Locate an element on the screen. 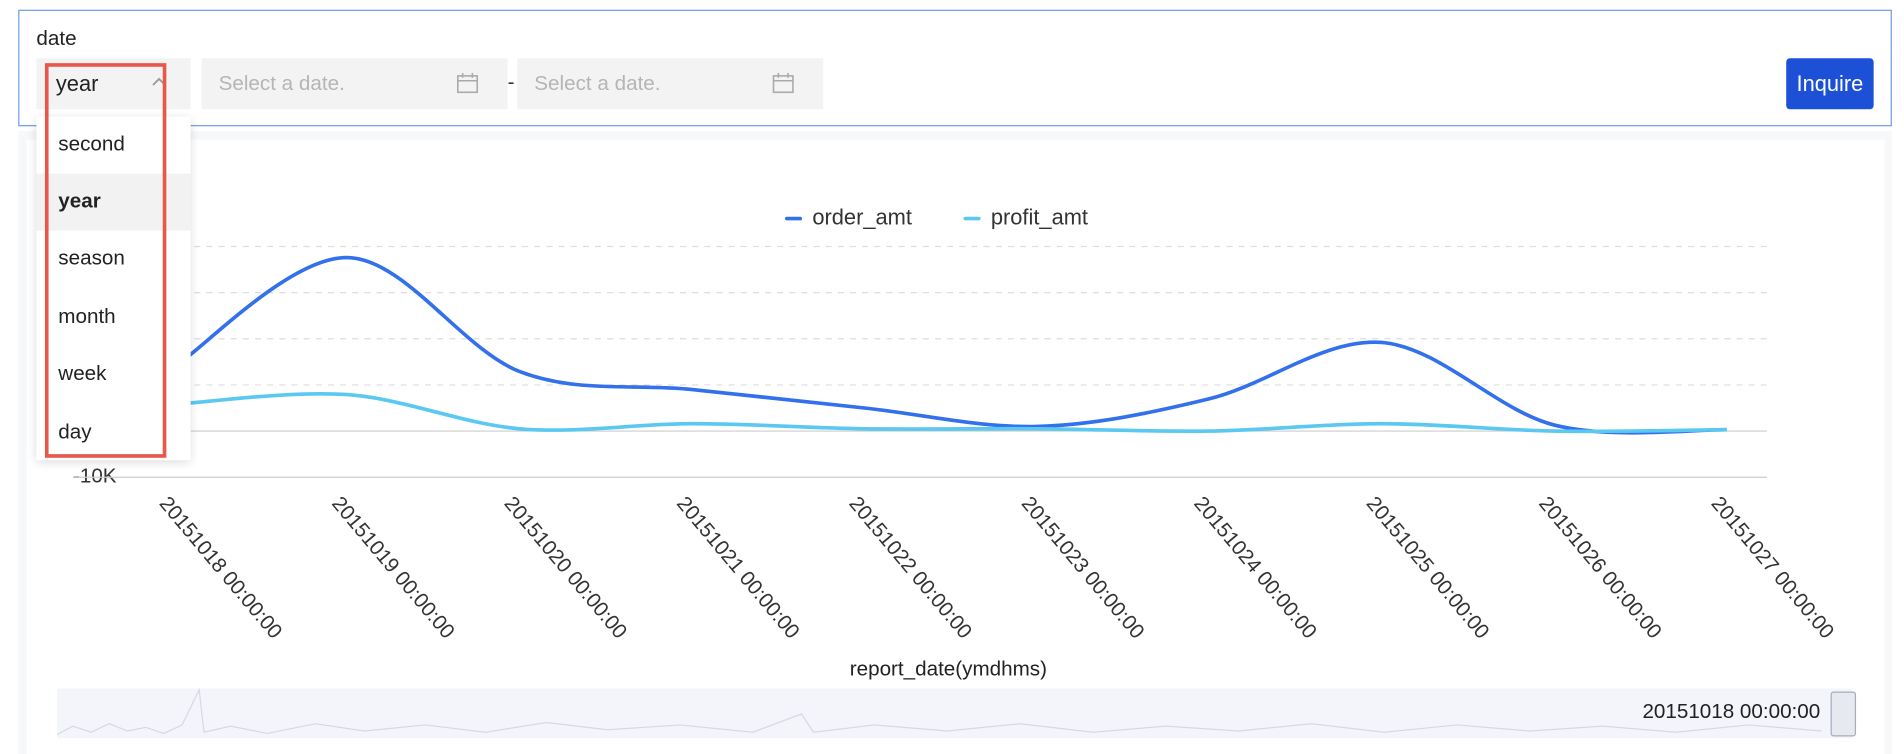 This screenshot has width=1904, height=754. dropdown-option: second is located at coordinates (91, 144).